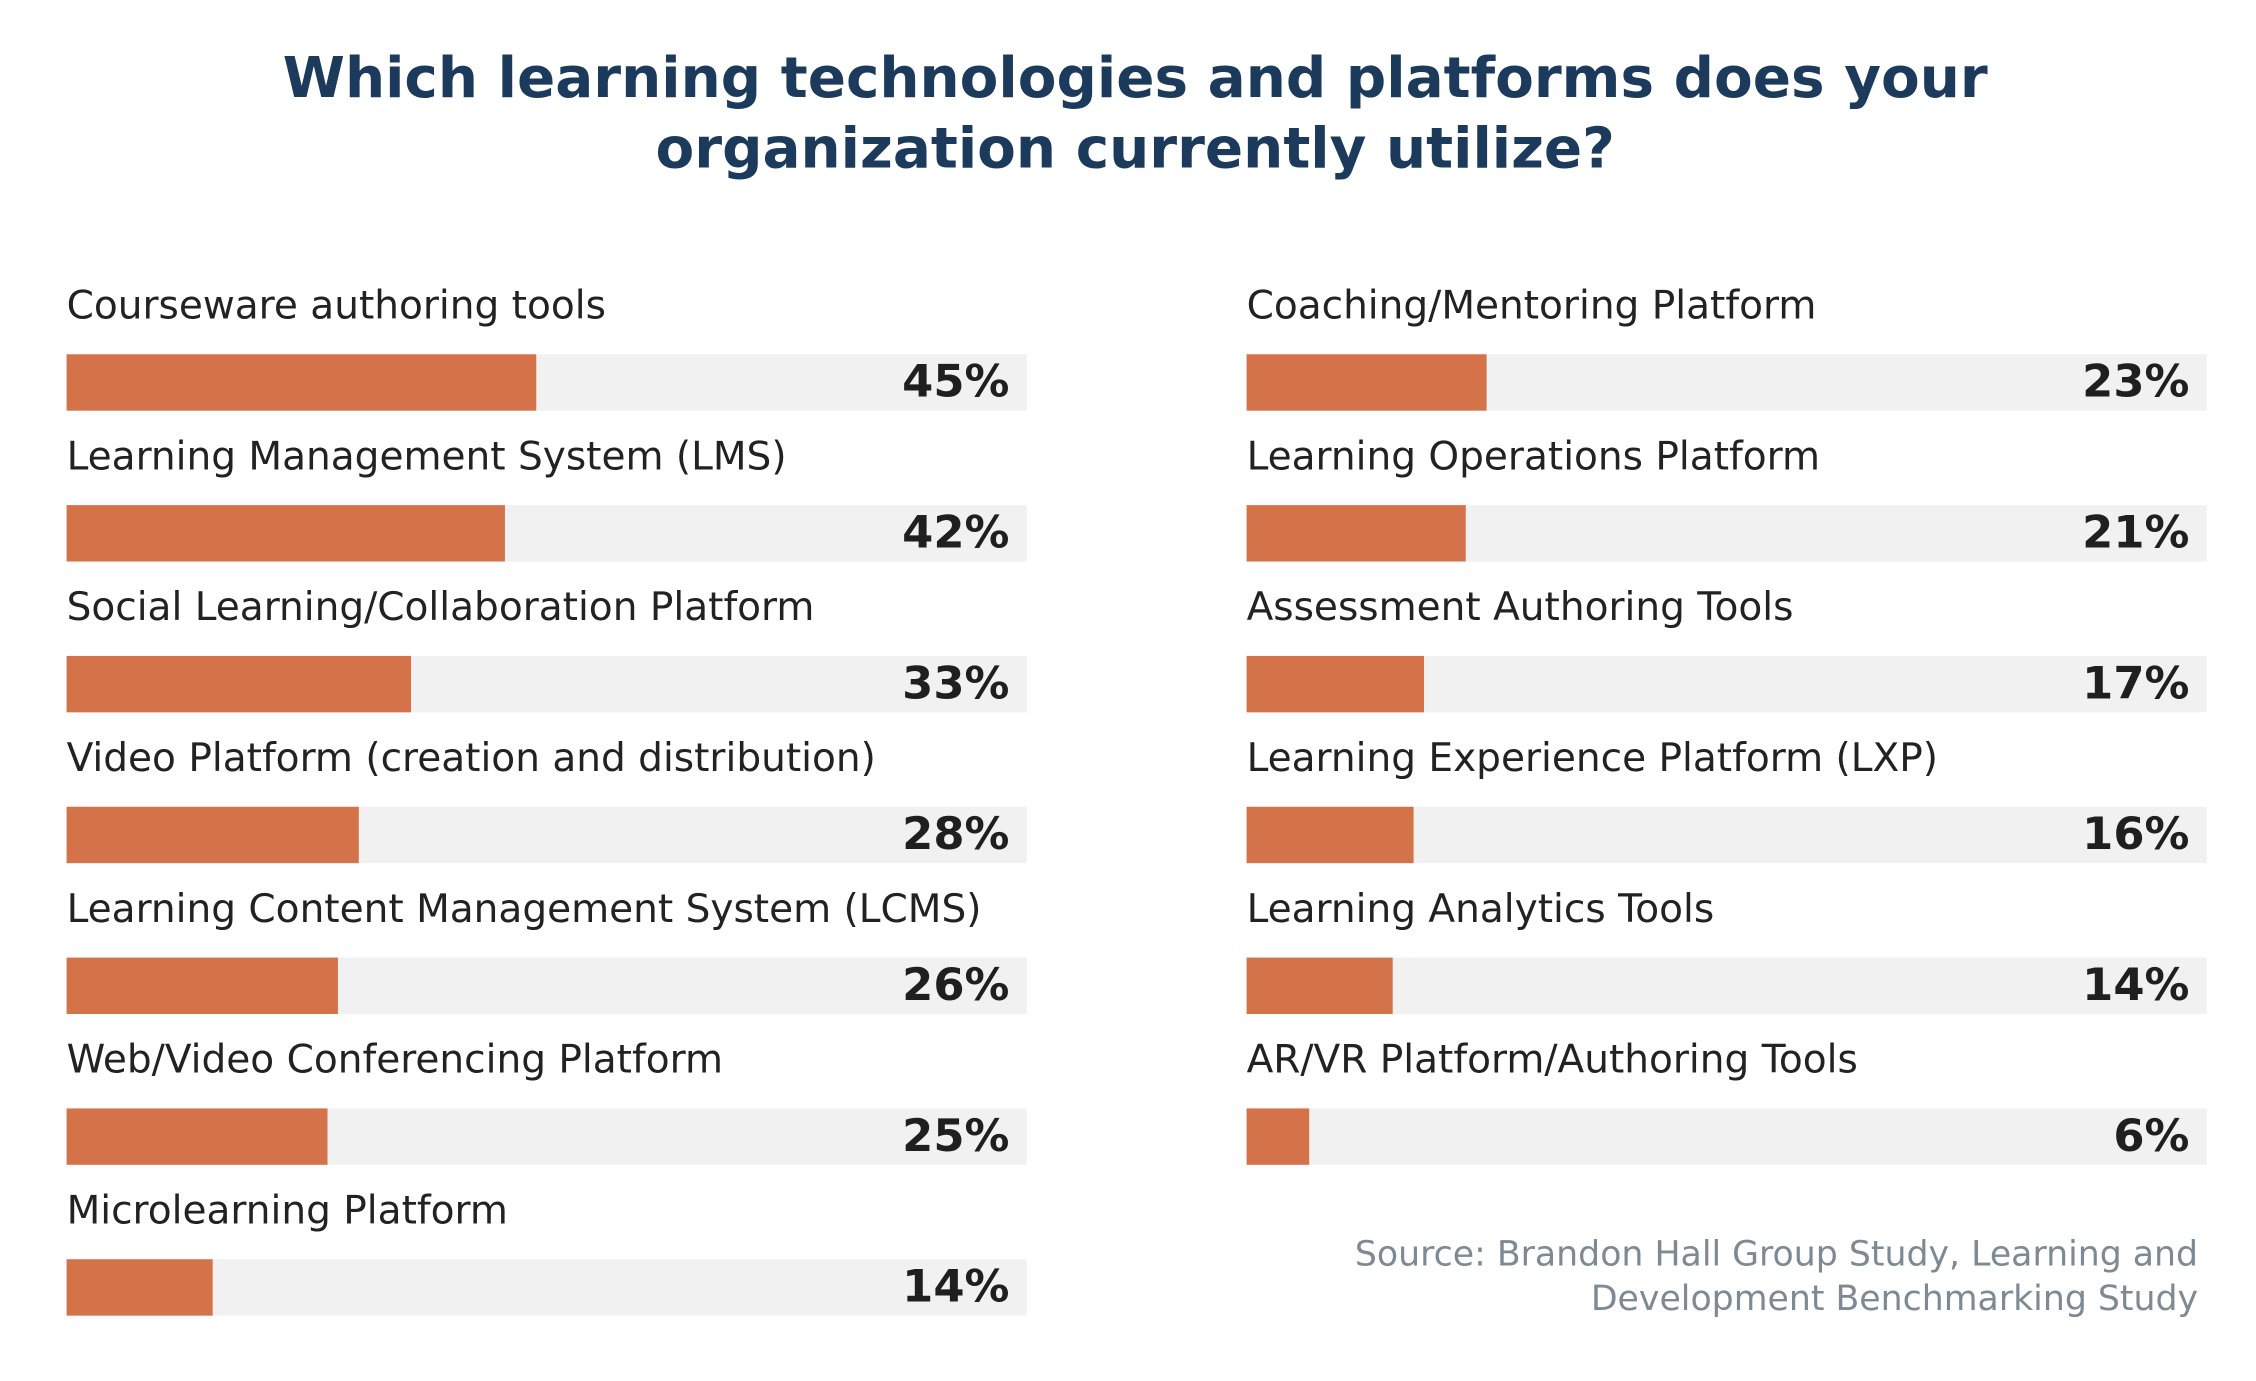  I want to click on value-label: 21%, so click(2135, 531).